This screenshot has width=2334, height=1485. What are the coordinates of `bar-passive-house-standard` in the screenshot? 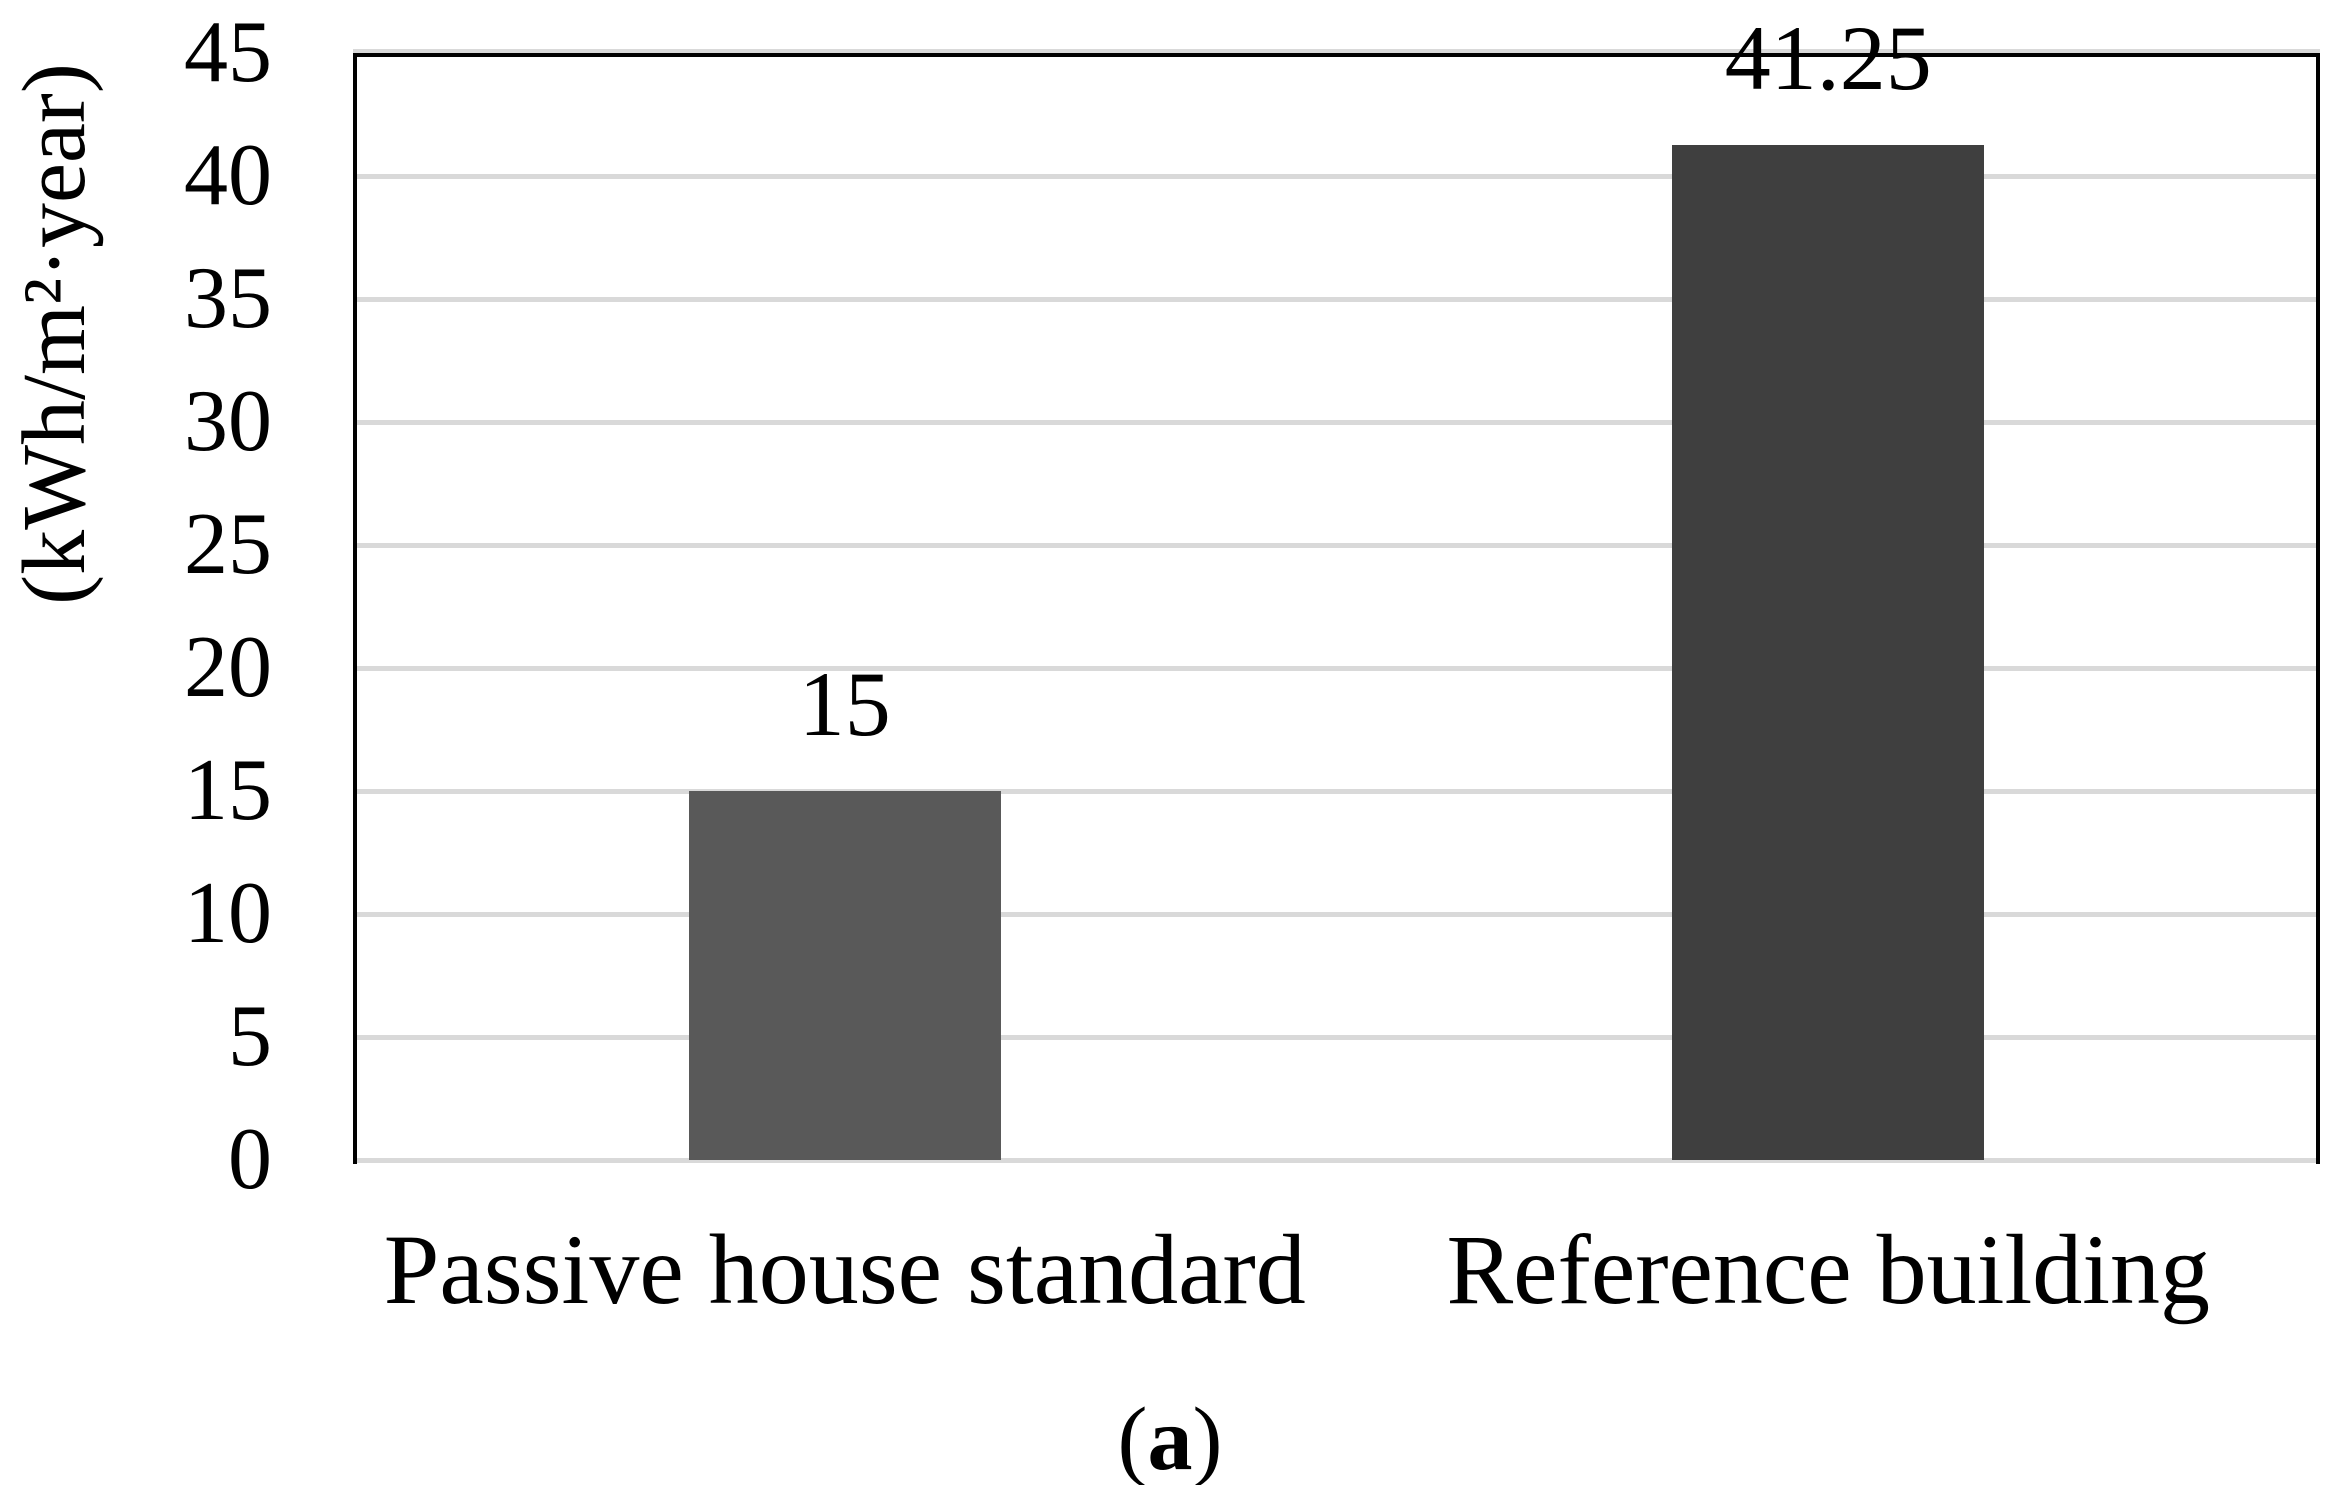 It's located at (844, 975).